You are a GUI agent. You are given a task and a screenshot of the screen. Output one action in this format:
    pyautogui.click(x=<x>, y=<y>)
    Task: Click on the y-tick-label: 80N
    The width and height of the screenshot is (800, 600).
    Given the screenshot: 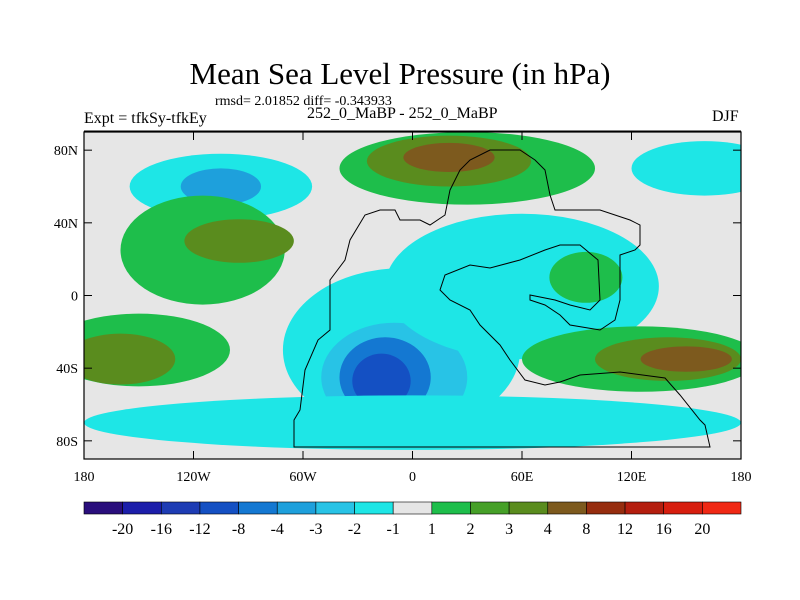 What is the action you would take?
    pyautogui.click(x=66, y=151)
    